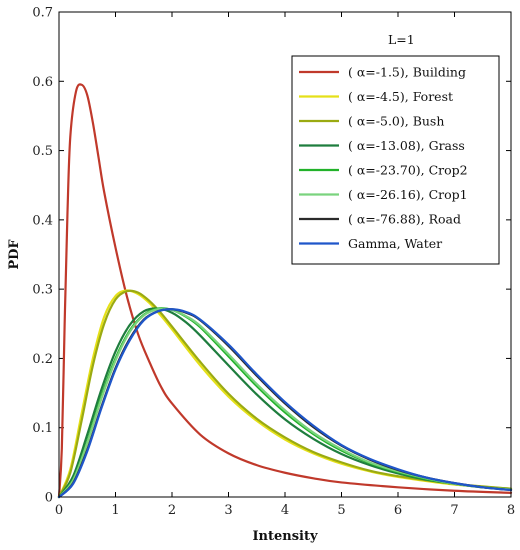 The height and width of the screenshot is (550, 520). I want to click on legend-item: ( α=-26.16), Crop1, so click(383, 194).